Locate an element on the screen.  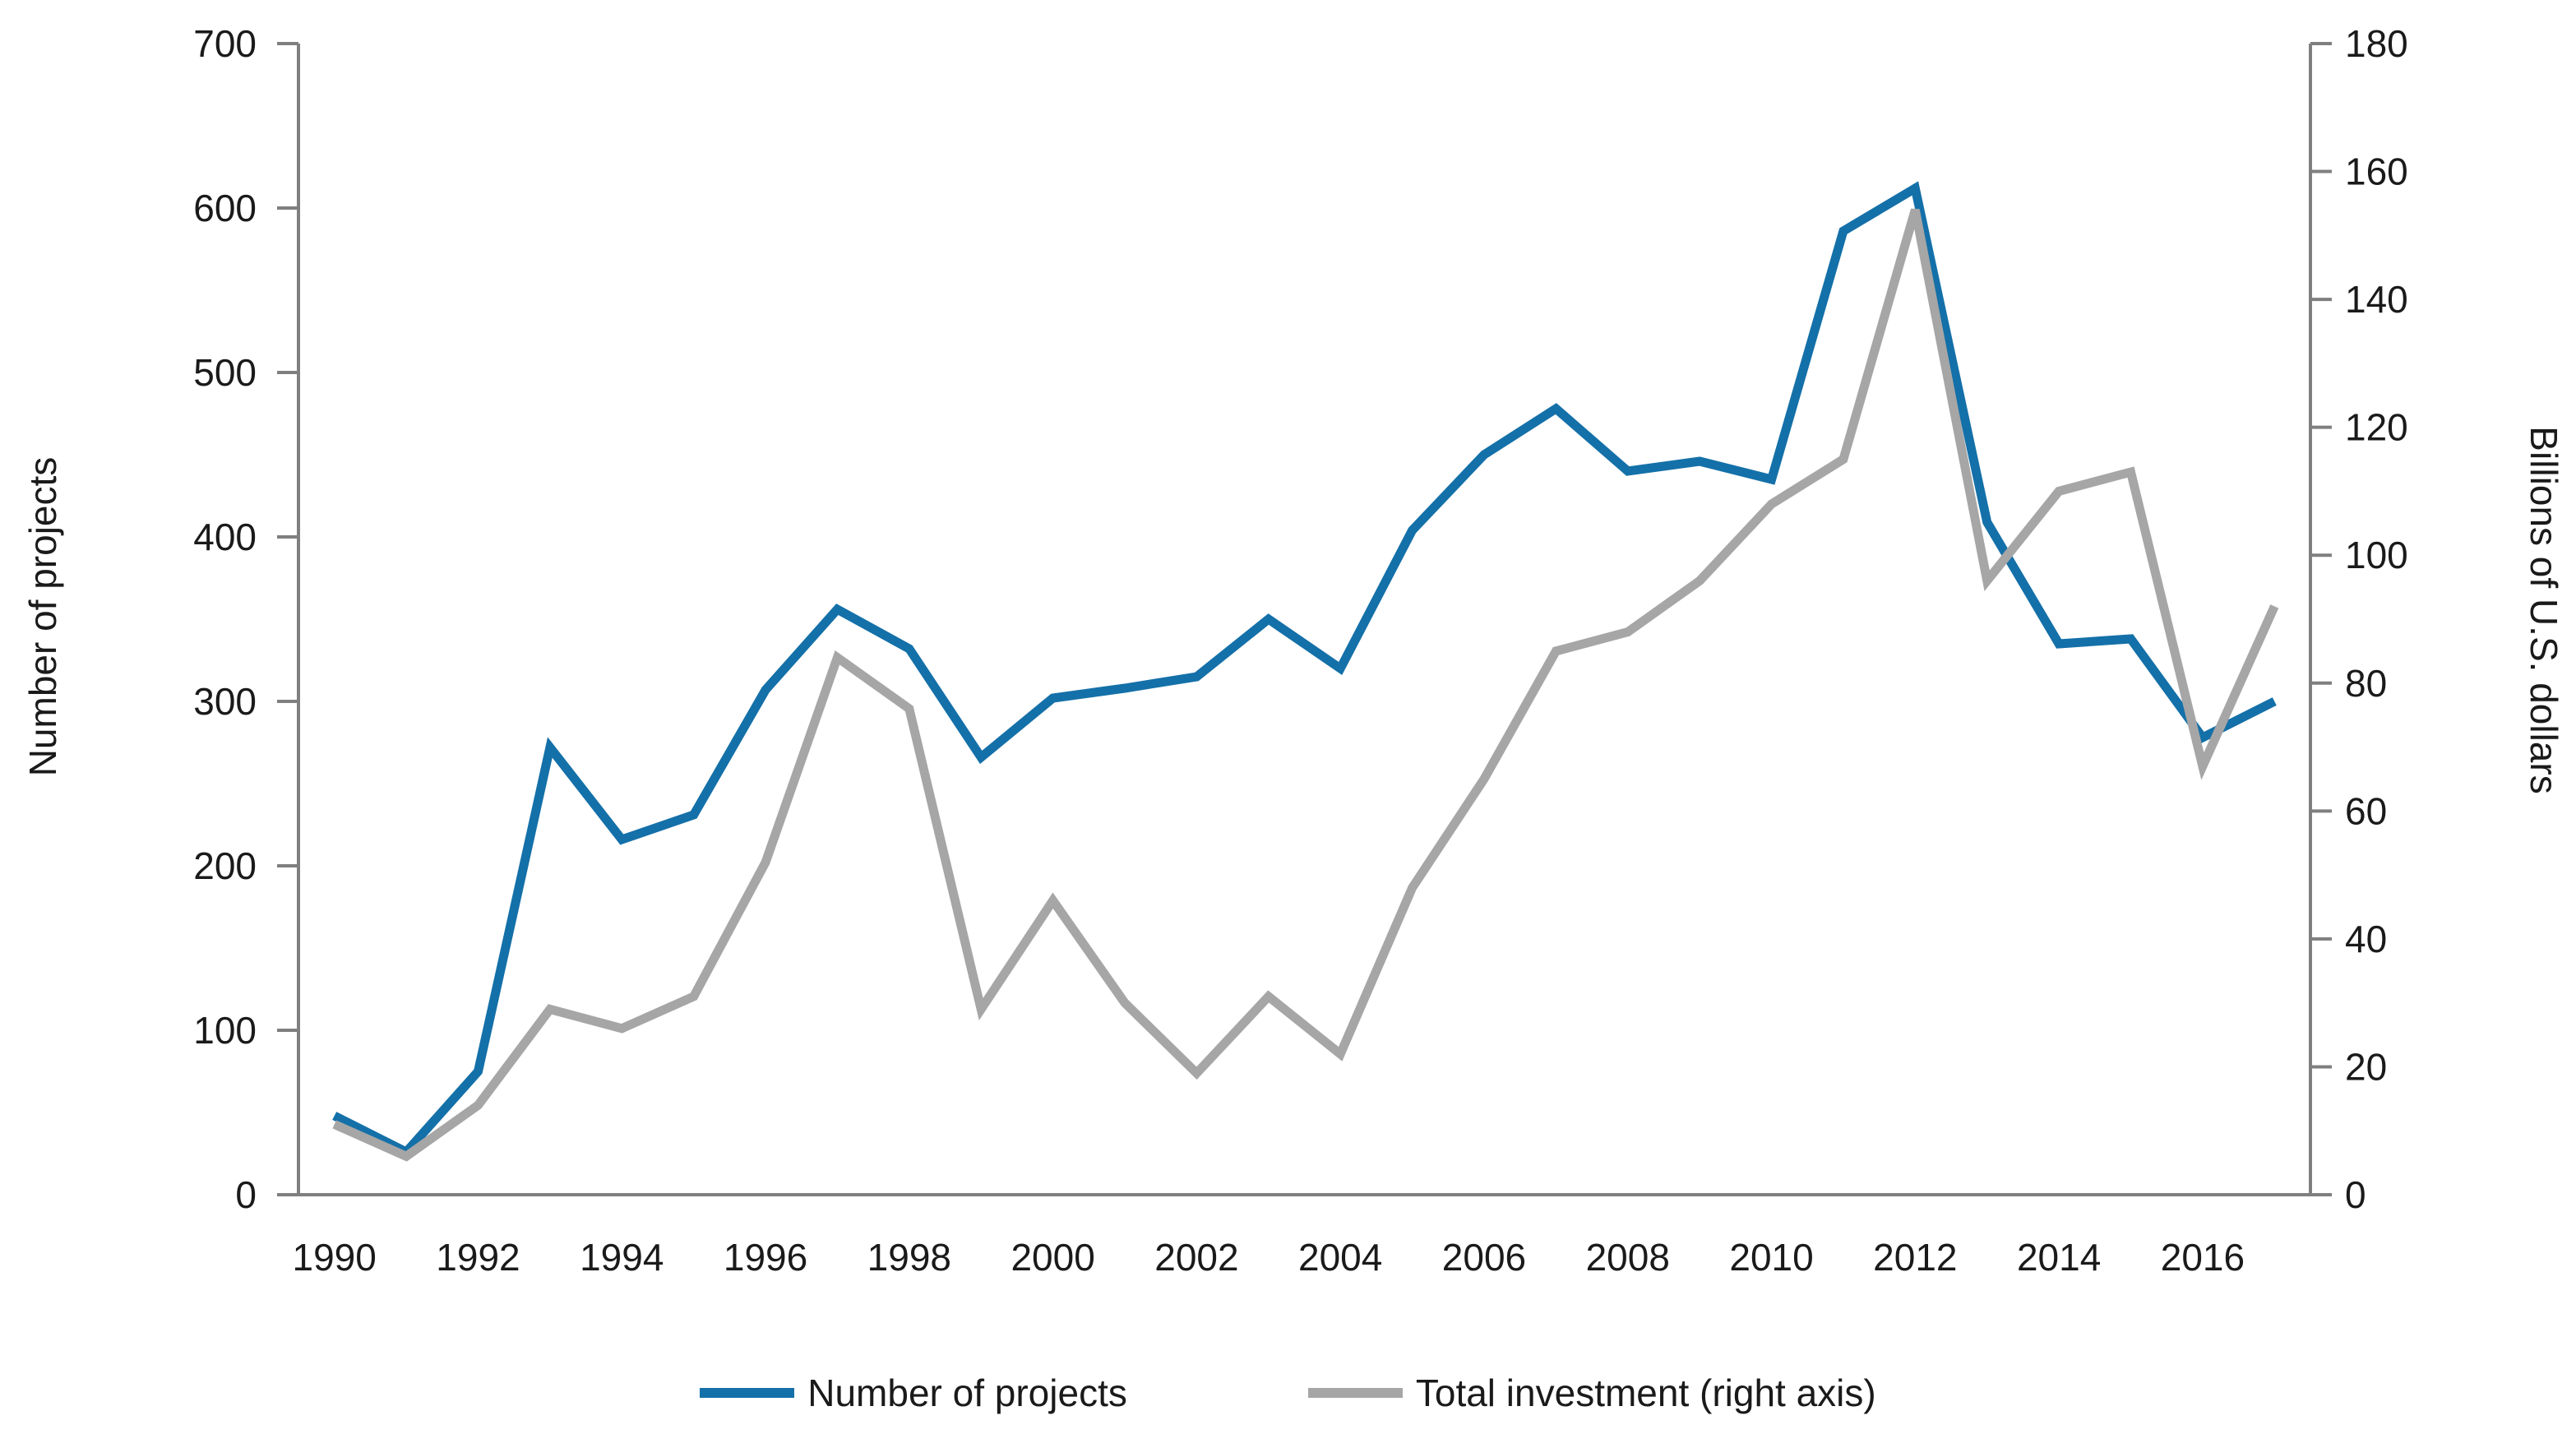
legend-label-projects: Number of projects is located at coordinates (967, 1393).